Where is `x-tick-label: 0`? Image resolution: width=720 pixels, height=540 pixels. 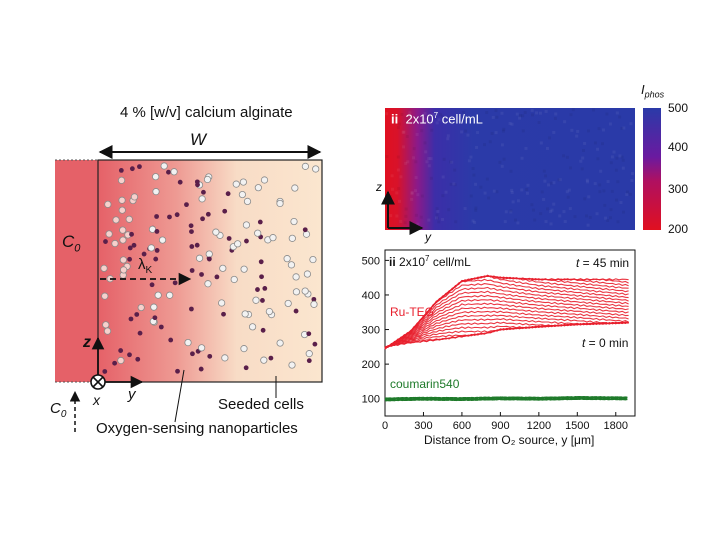 x-tick-label: 0 is located at coordinates (385, 426).